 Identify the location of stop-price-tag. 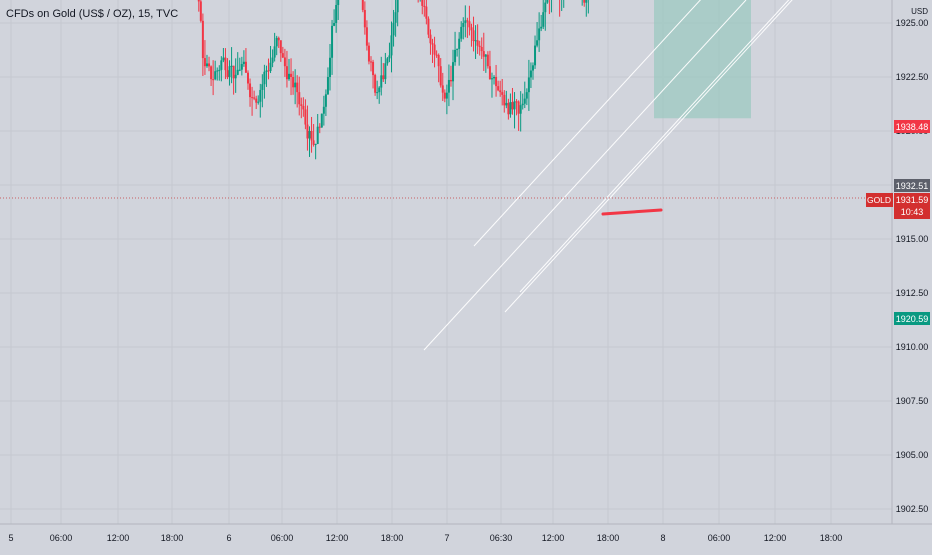
(912, 126).